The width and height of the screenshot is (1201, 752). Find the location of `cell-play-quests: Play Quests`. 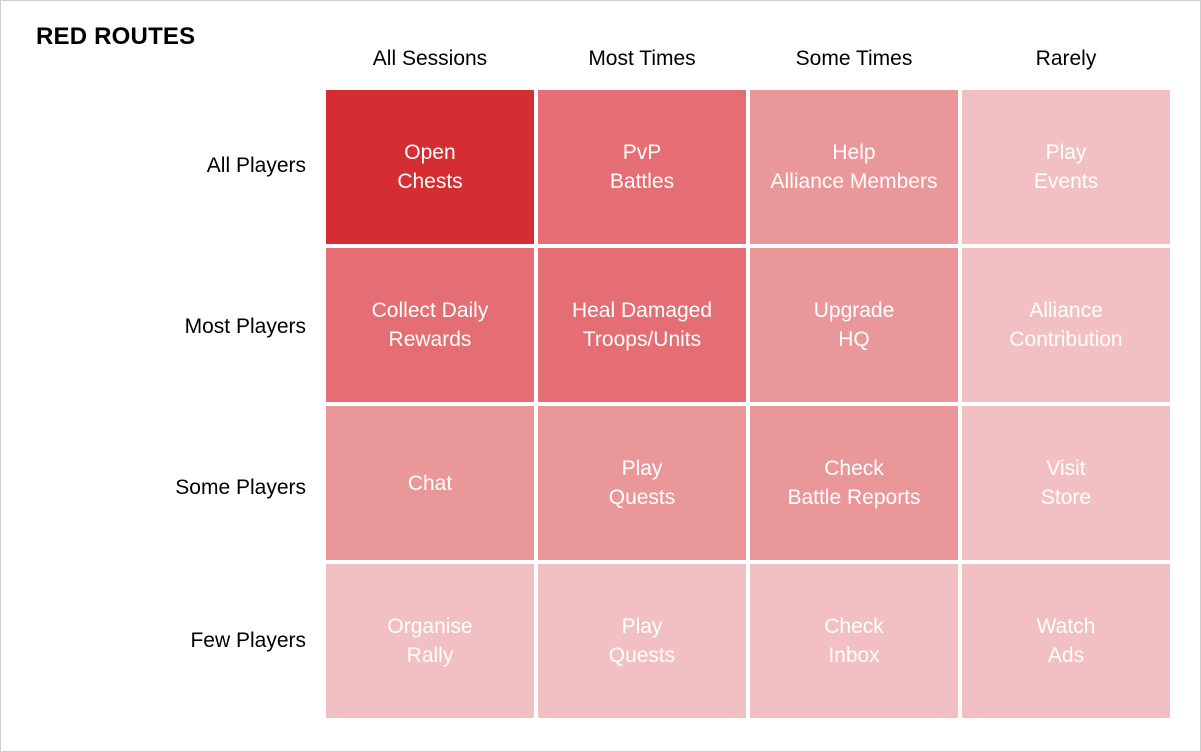

cell-play-quests: Play Quests is located at coordinates (642, 483).